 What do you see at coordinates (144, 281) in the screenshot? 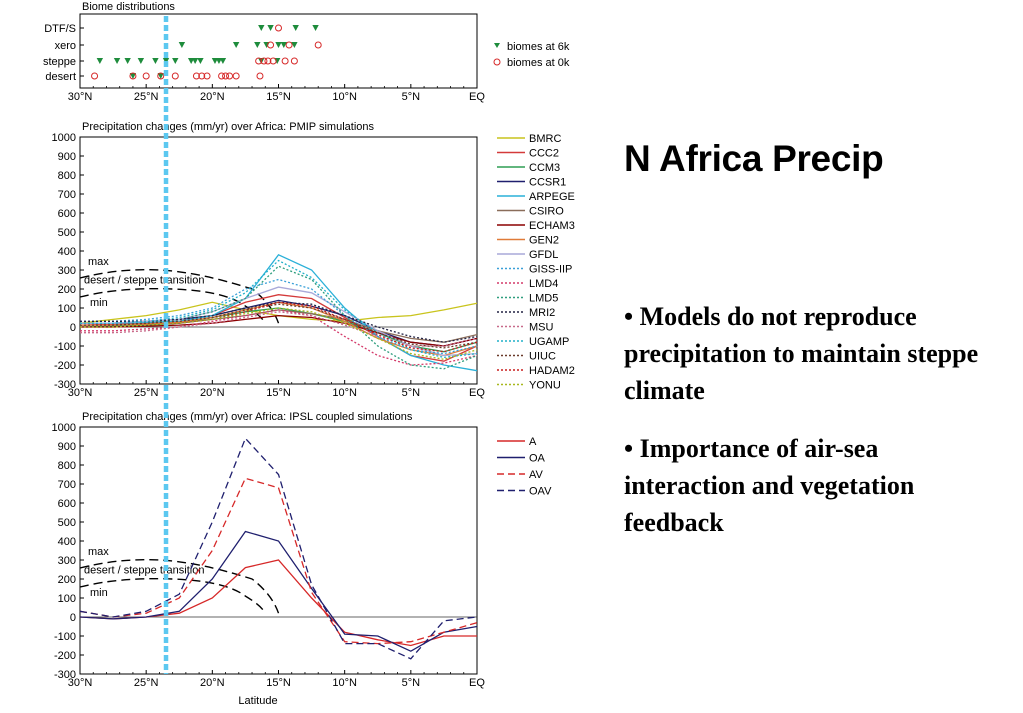
I see `pmip-annotation-transition: desert / steppe transition` at bounding box center [144, 281].